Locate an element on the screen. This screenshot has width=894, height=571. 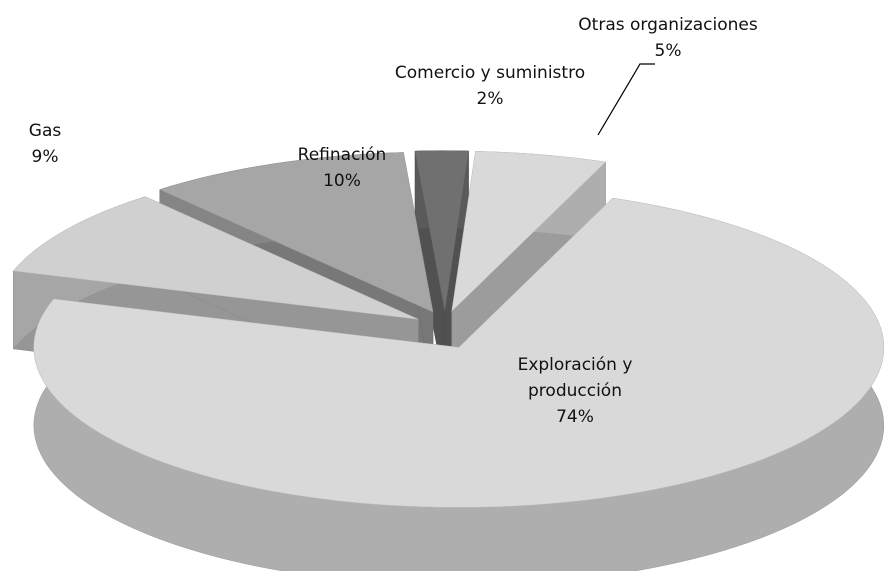
data-label: Exploración y producción 74% is located at coordinates (575, 391).